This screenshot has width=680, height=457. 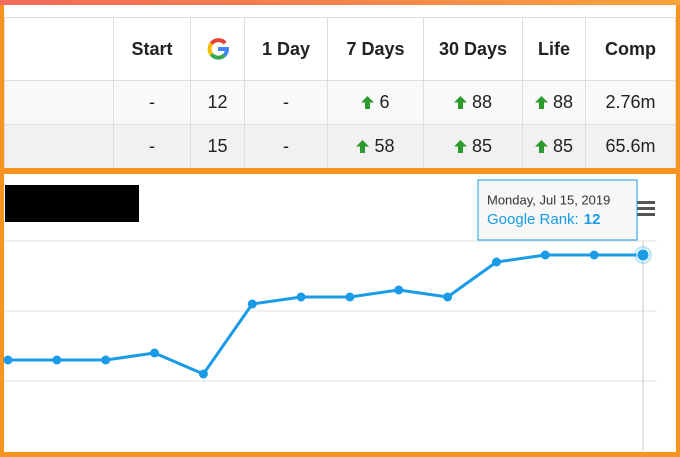 I want to click on header-cell: Start, so click(x=152, y=49).